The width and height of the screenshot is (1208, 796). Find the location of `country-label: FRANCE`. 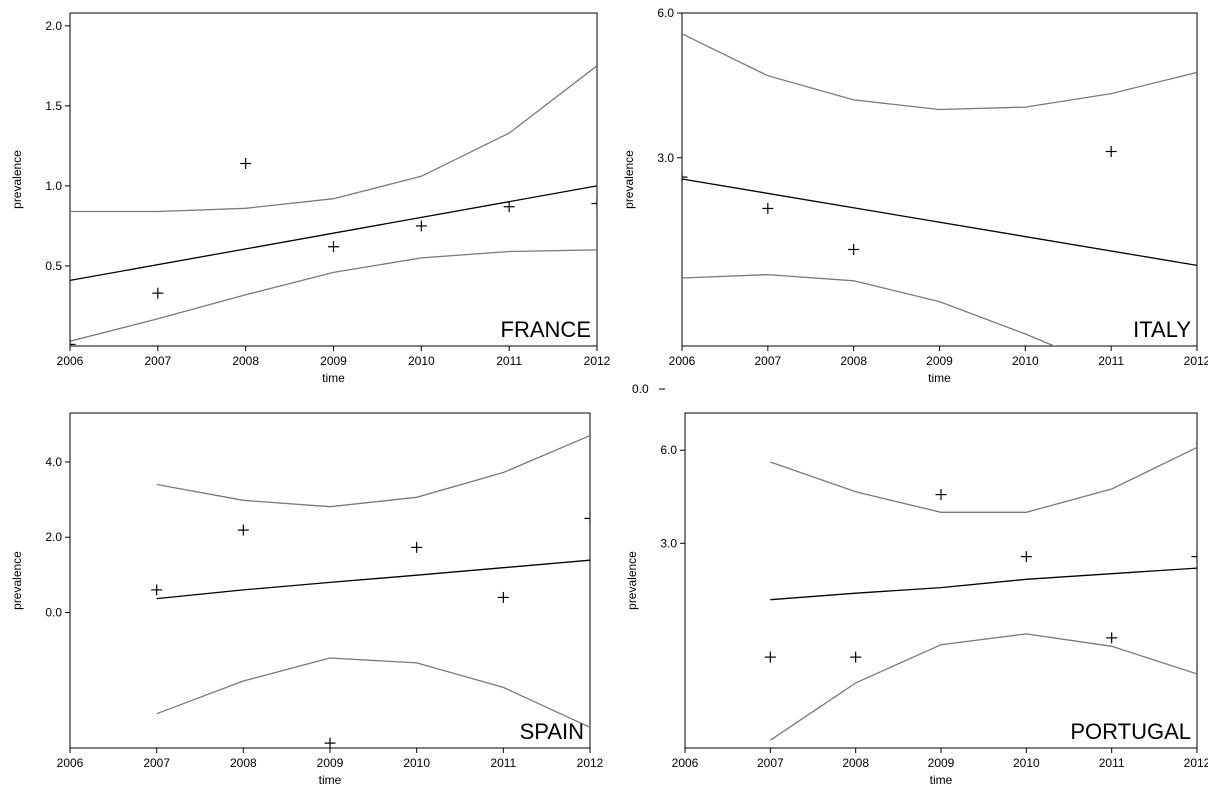

country-label: FRANCE is located at coordinates (546, 329).